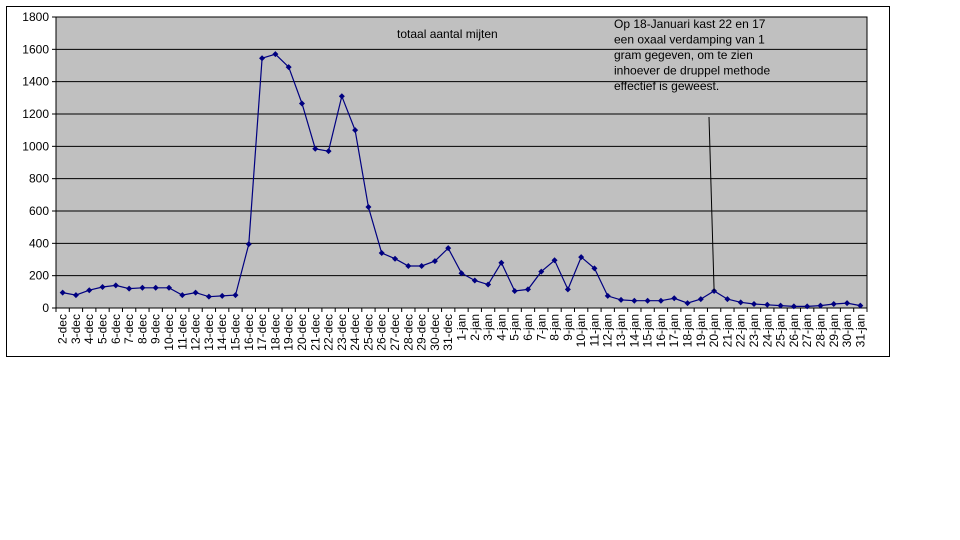 This screenshot has width=960, height=540. What do you see at coordinates (129, 329) in the screenshot?
I see `x-tick-label: 7-dec` at bounding box center [129, 329].